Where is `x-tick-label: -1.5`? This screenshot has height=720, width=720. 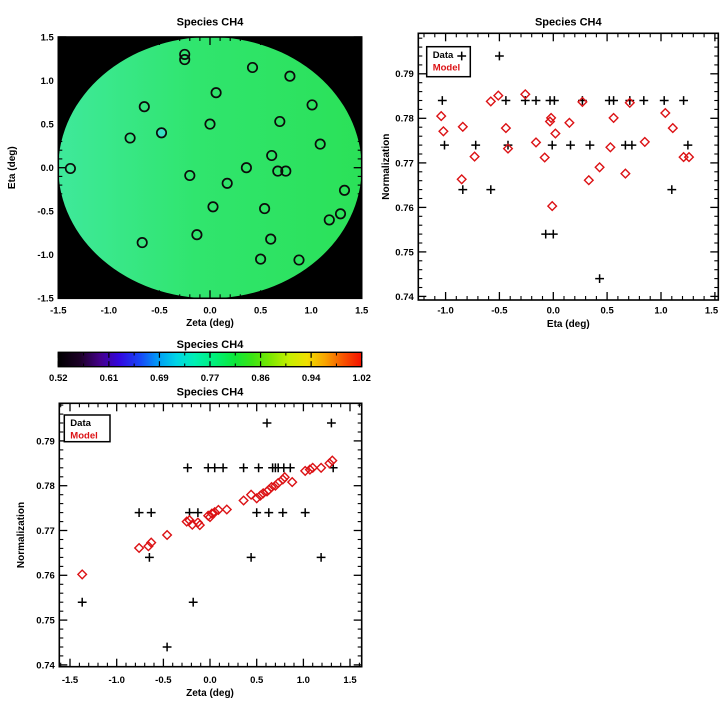
x-tick-label: -1.5 is located at coordinates (58, 311).